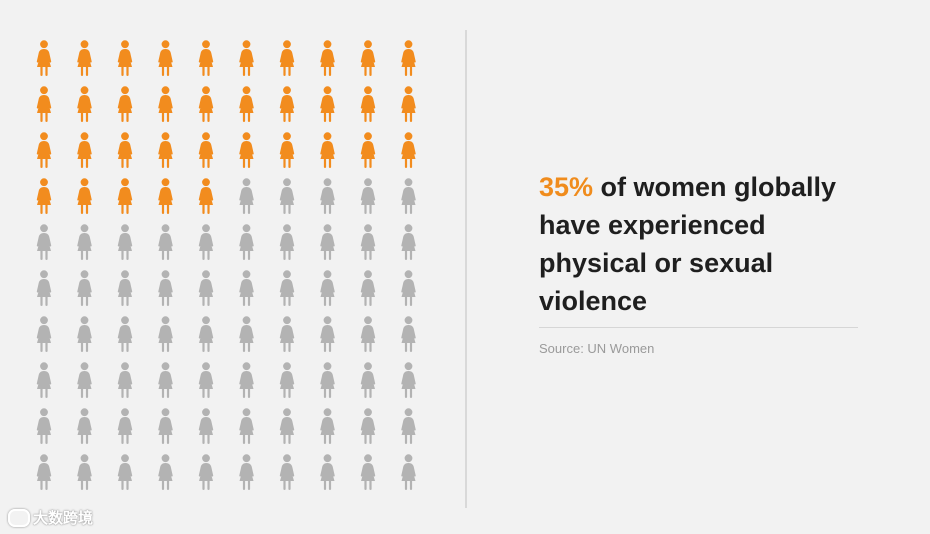 The image size is (930, 534). What do you see at coordinates (466, 269) in the screenshot?
I see `divider` at bounding box center [466, 269].